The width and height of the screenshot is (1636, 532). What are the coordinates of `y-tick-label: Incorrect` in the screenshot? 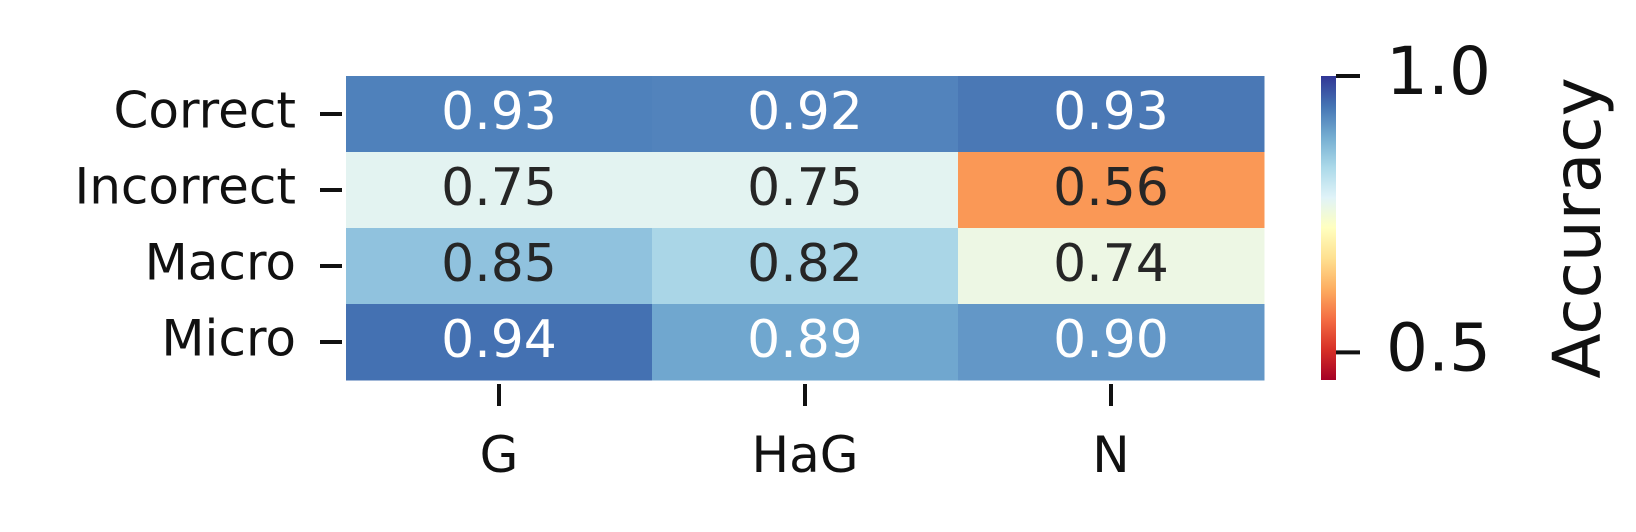 It's located at (185, 187).